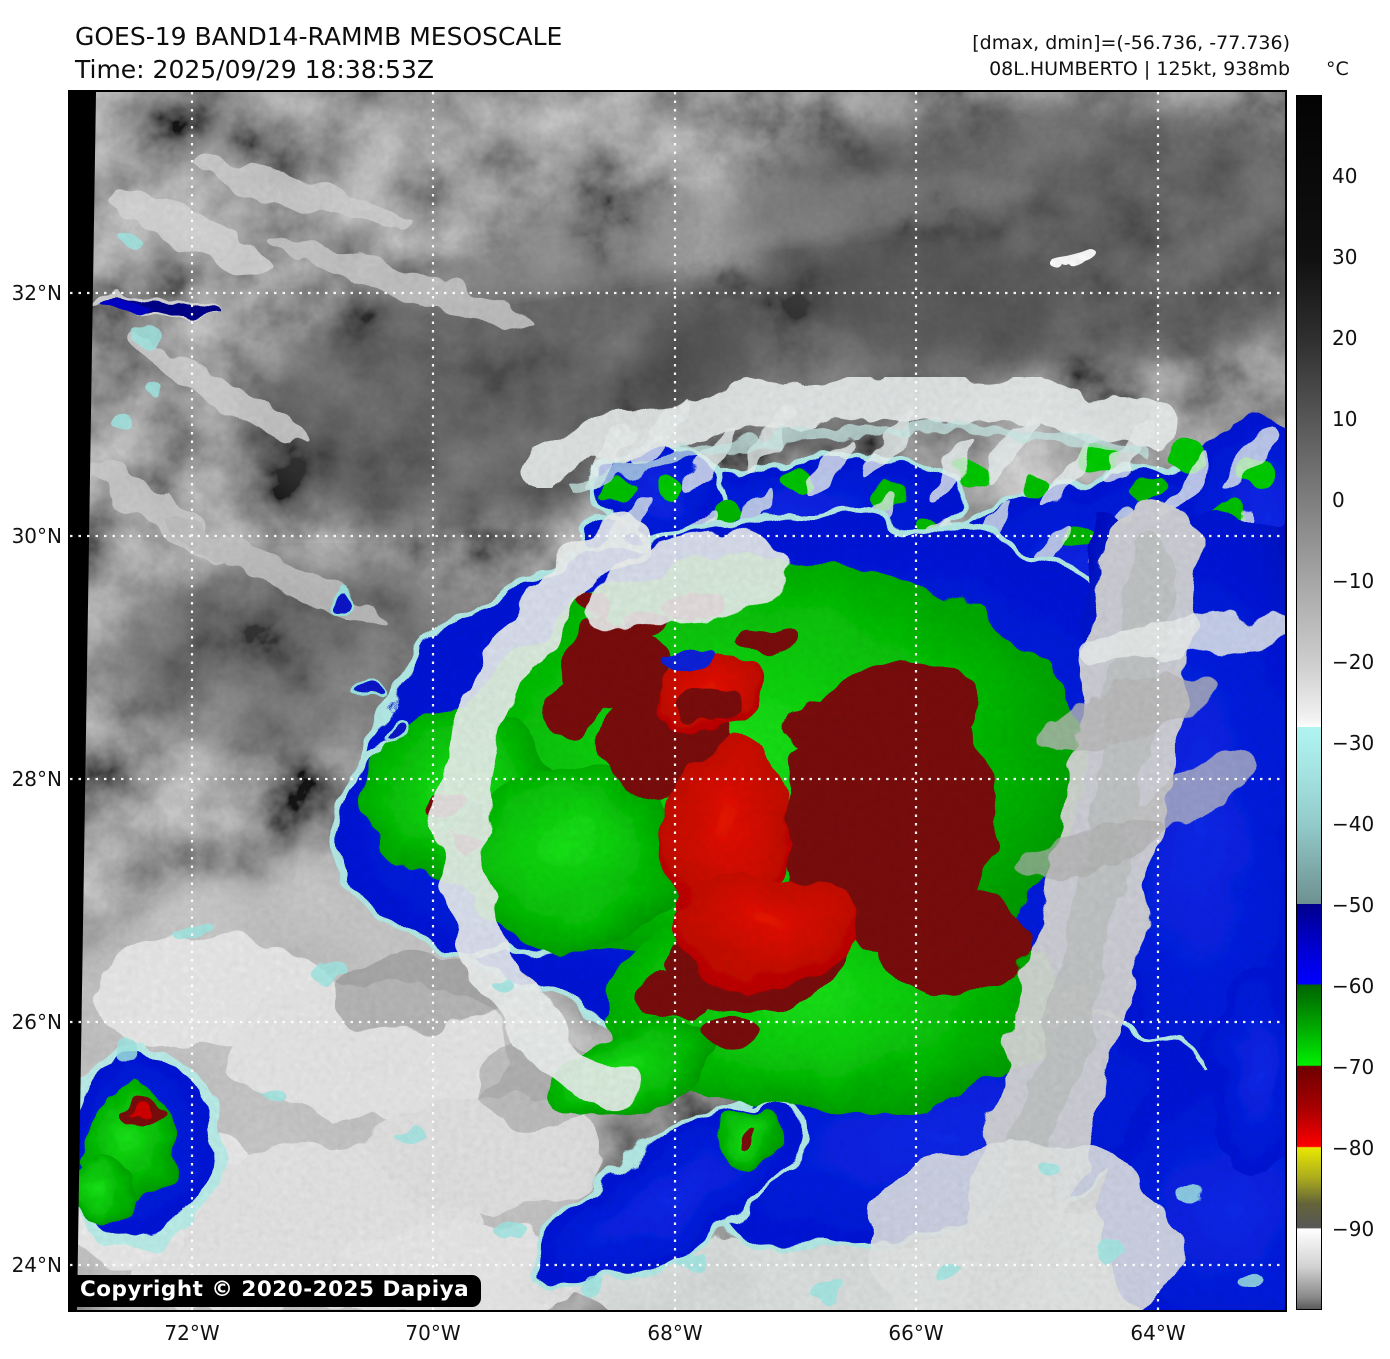 The image size is (1390, 1359). What do you see at coordinates (36, 1265) in the screenshot?
I see `latitude-tick-label: 24°N` at bounding box center [36, 1265].